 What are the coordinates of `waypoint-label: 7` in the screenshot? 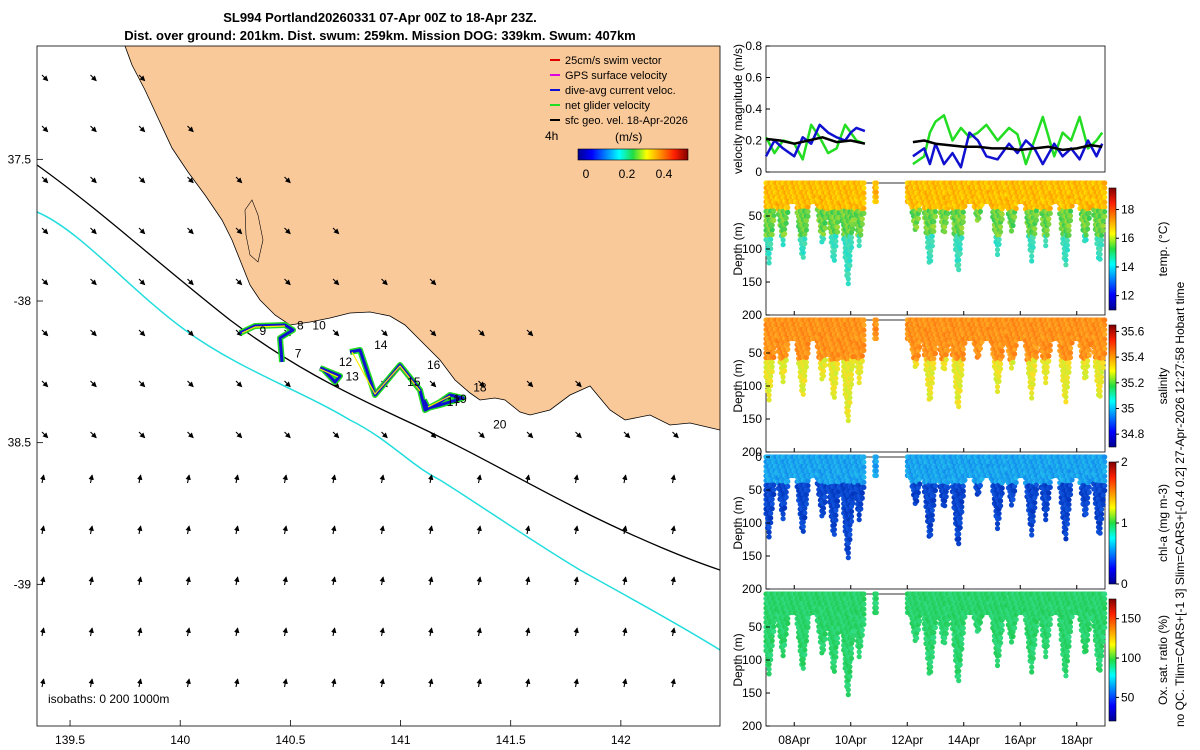 It's located at (298, 354).